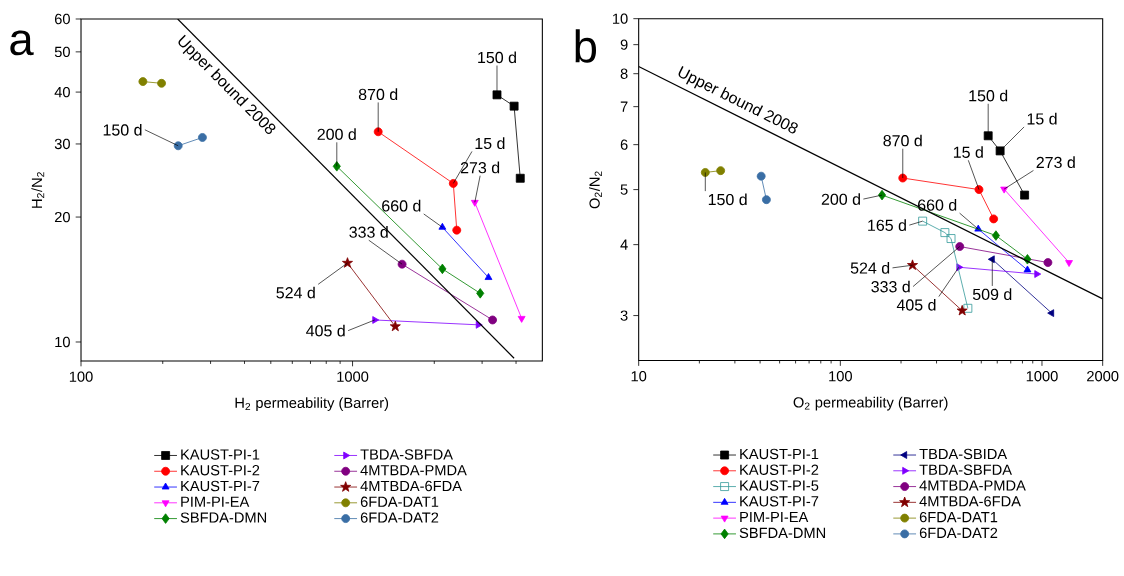  Describe the element at coordinates (624, 244) in the screenshot. I see `y-tick-label: 4` at that location.